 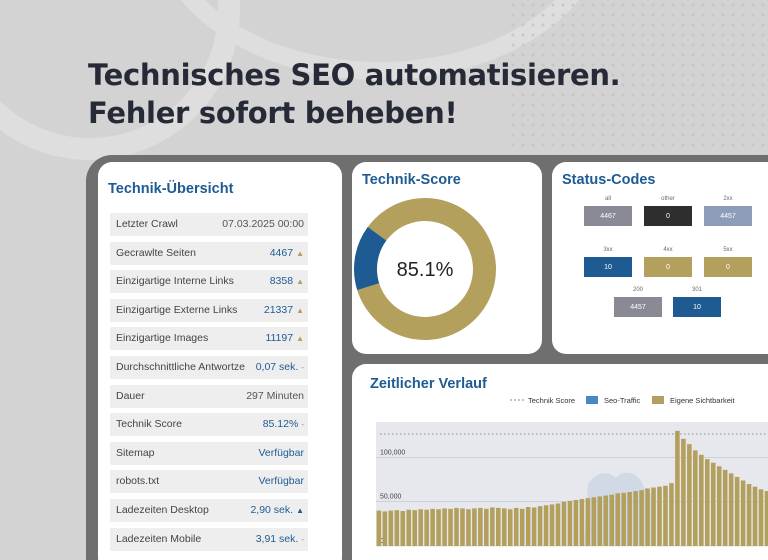 What do you see at coordinates (668, 199) in the screenshot?
I see `status-code-caption: other` at bounding box center [668, 199].